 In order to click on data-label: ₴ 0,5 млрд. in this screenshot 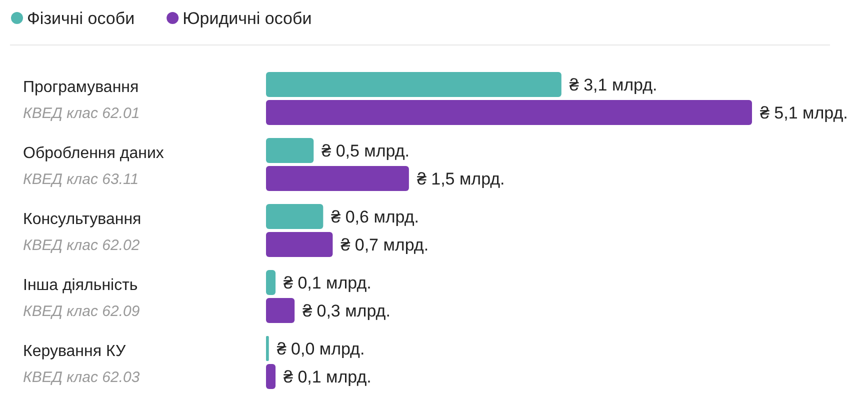, I will do `click(366, 151)`.